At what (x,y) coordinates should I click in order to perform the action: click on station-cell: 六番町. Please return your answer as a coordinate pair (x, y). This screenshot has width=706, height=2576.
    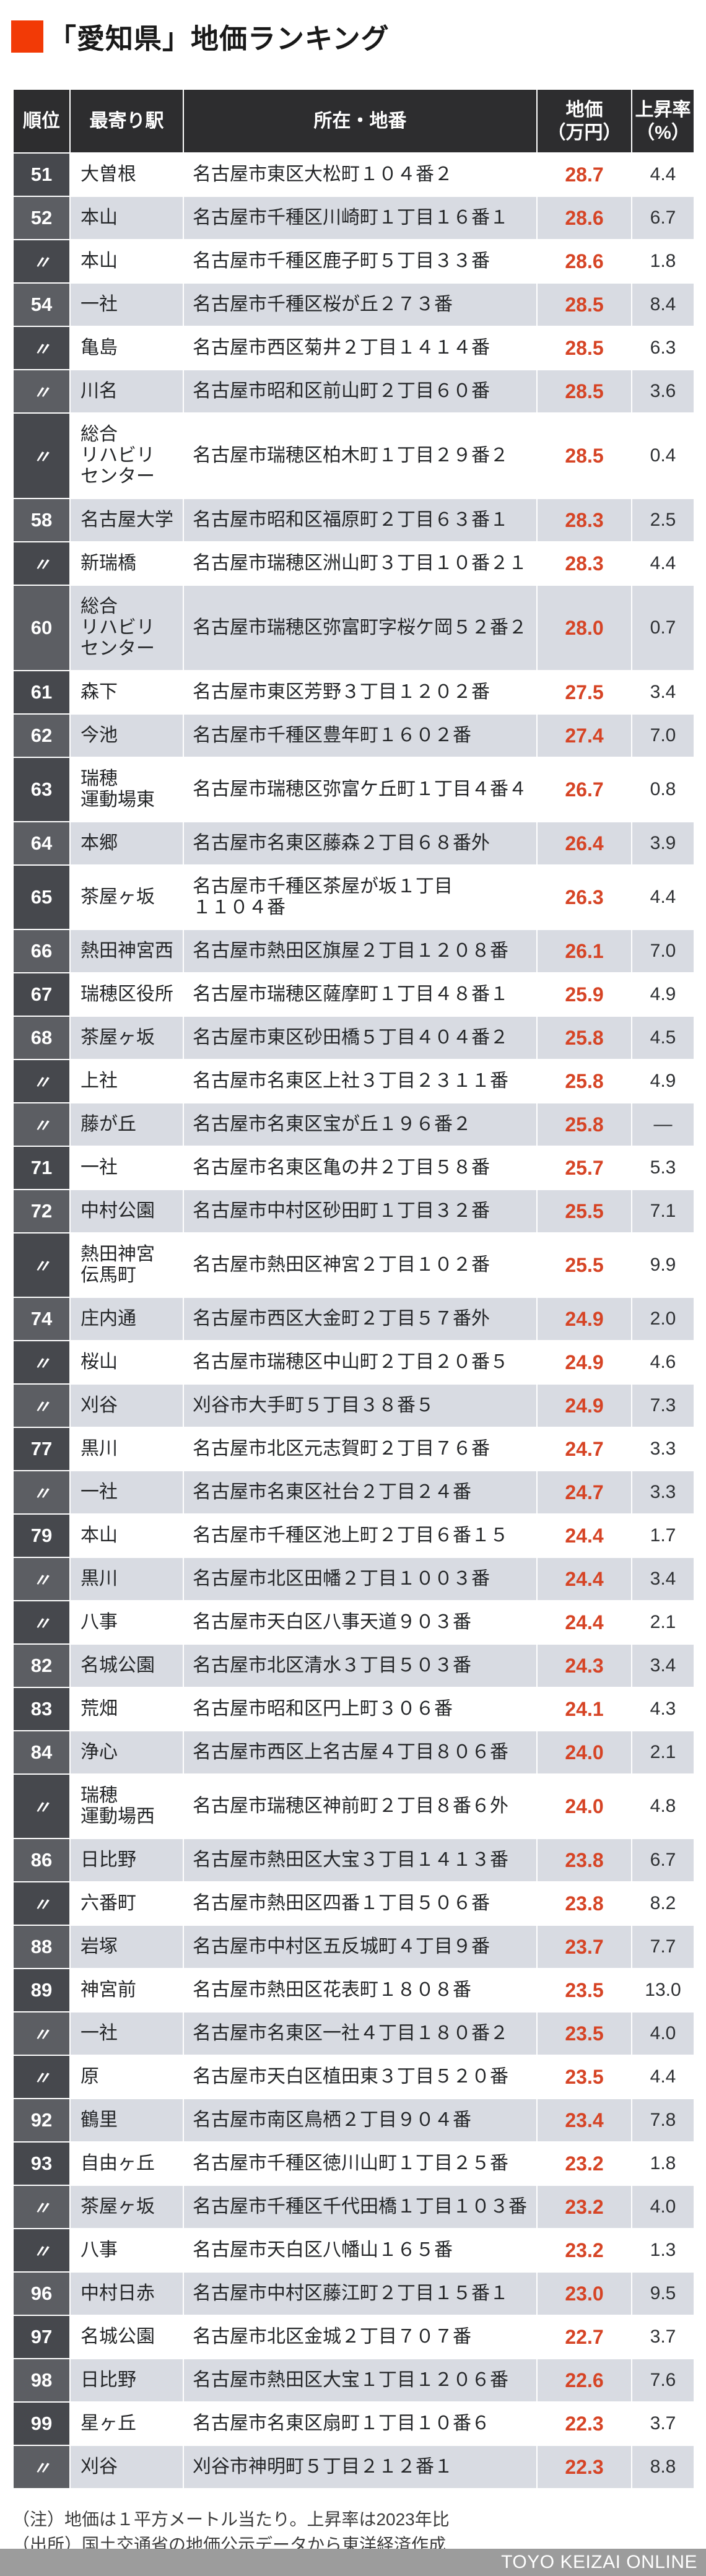
    Looking at the image, I should click on (127, 1903).